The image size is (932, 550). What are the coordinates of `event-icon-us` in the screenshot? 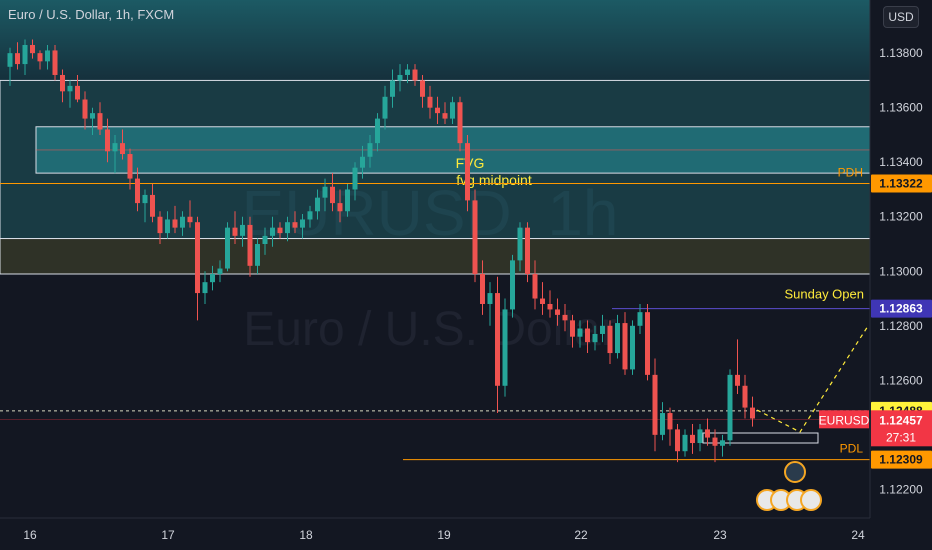 It's located at (811, 500).